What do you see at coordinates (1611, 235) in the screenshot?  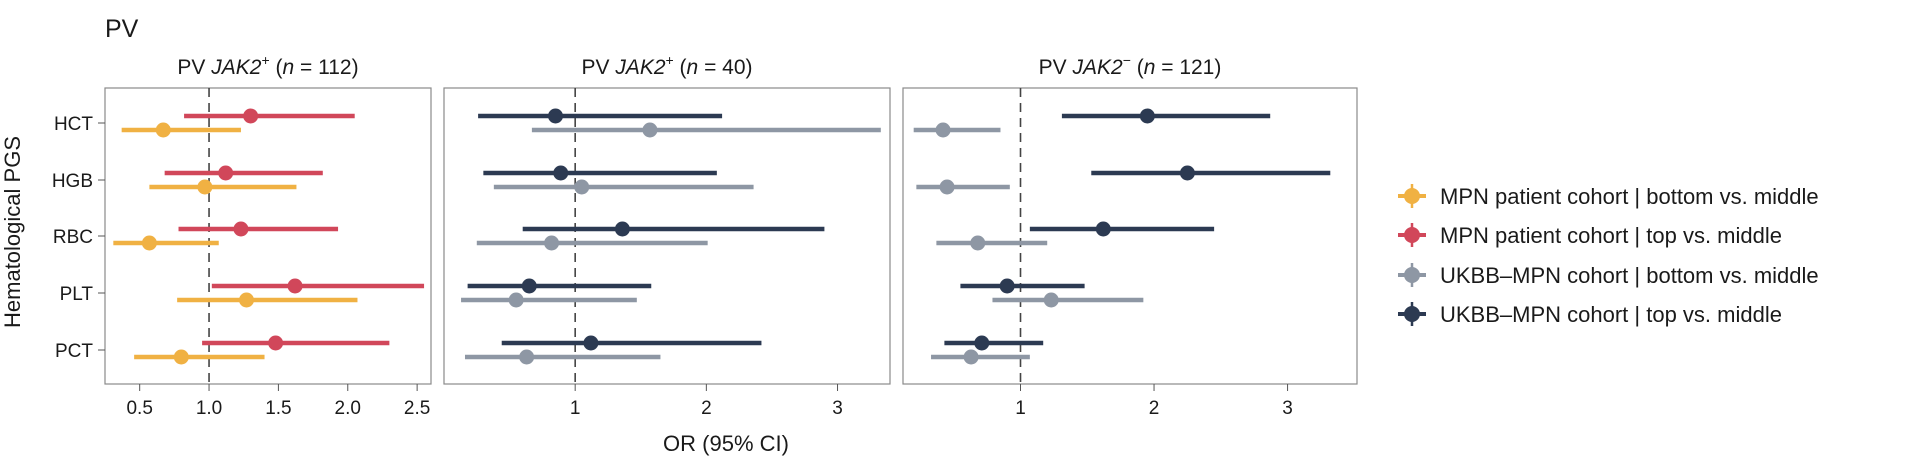 I see `legend-label: MPN patient cohort | top vs. middle` at bounding box center [1611, 235].